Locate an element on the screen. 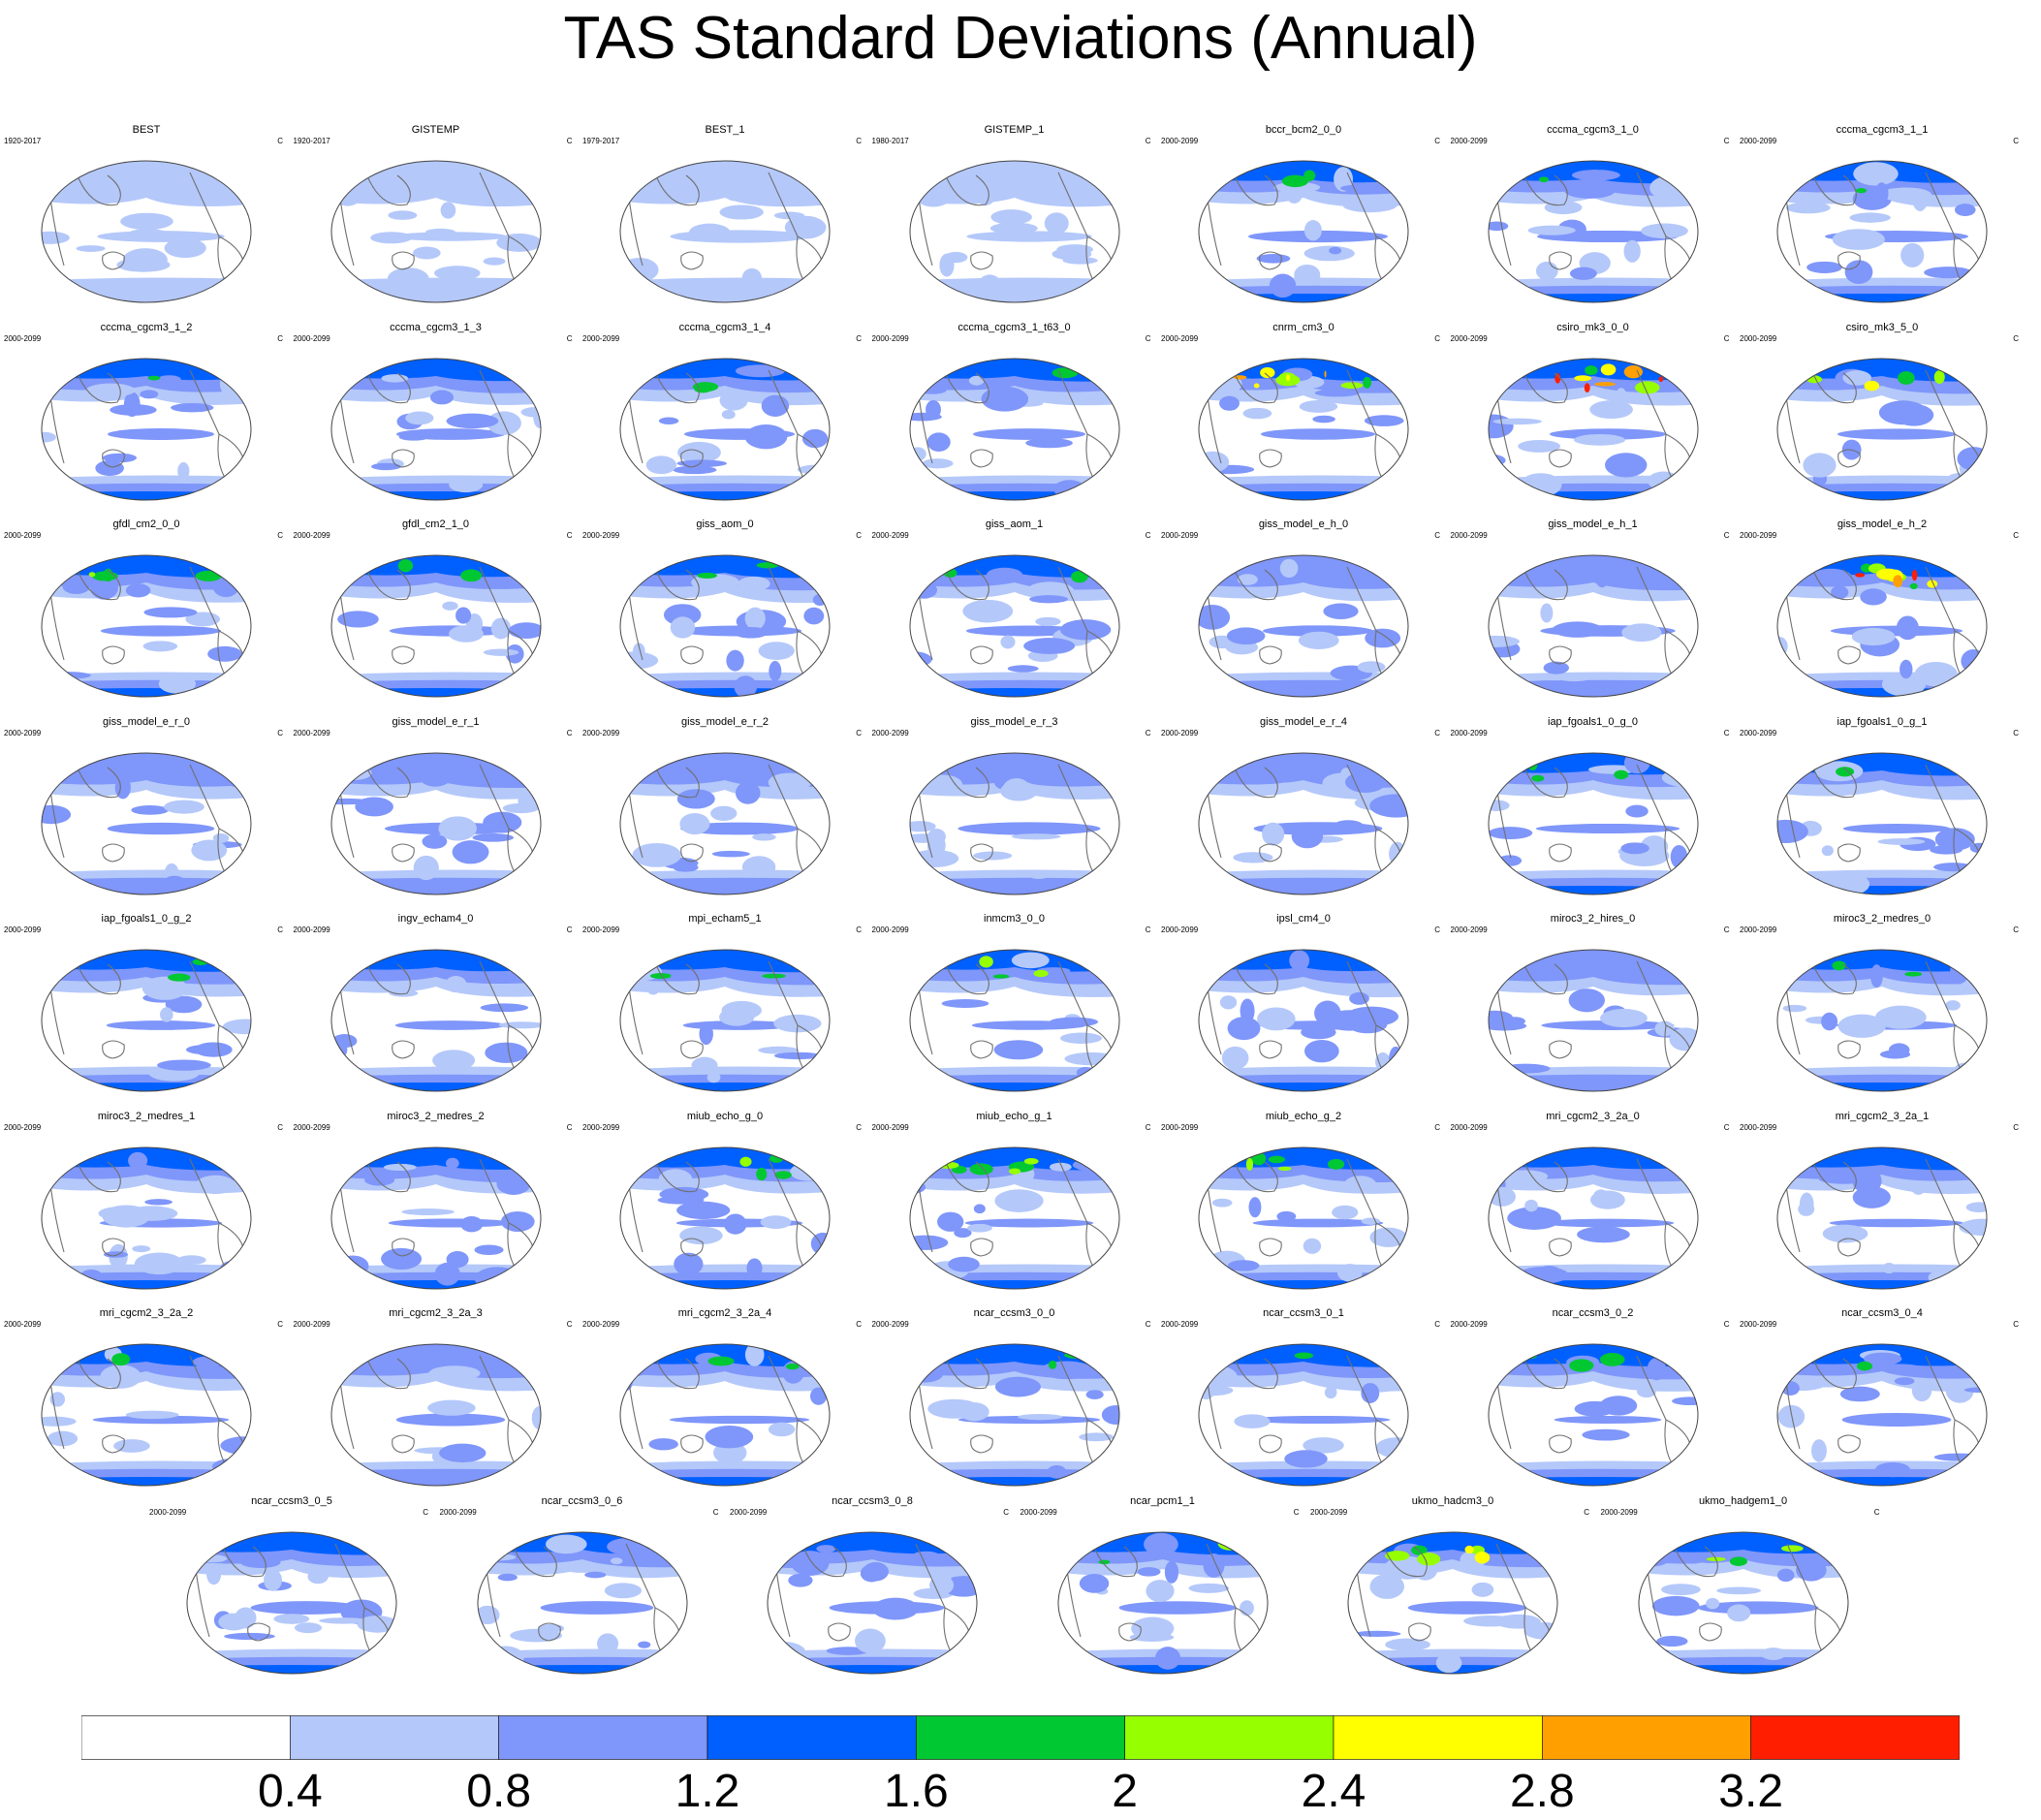 The height and width of the screenshot is (1820, 2041). map-panel: ukmo_hadcm3_0 2000-2099 C is located at coordinates (1452, 1592).